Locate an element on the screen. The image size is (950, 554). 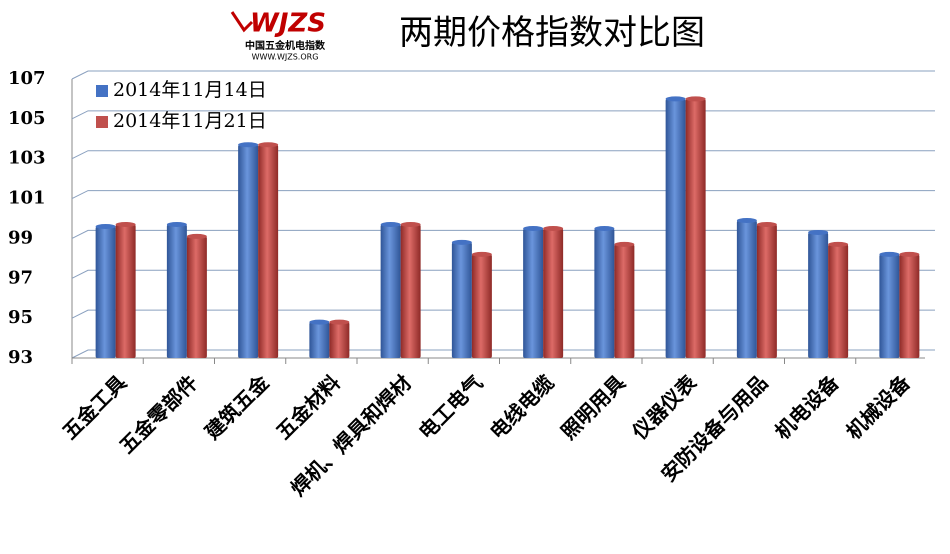
x-tick-label: 五金零部件 is located at coordinates (159, 414).